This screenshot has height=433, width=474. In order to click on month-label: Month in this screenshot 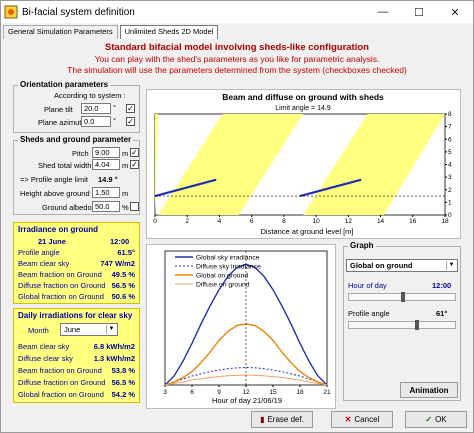, I will do `click(38, 330)`.